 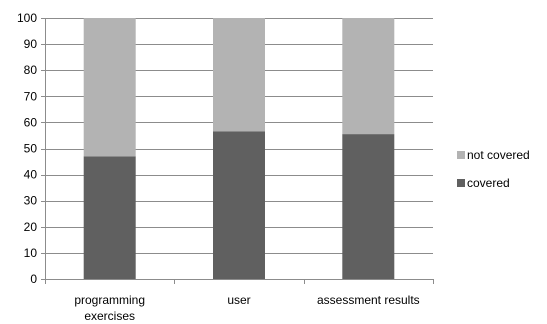 I want to click on y-tick-label: 70, so click(x=31, y=96).